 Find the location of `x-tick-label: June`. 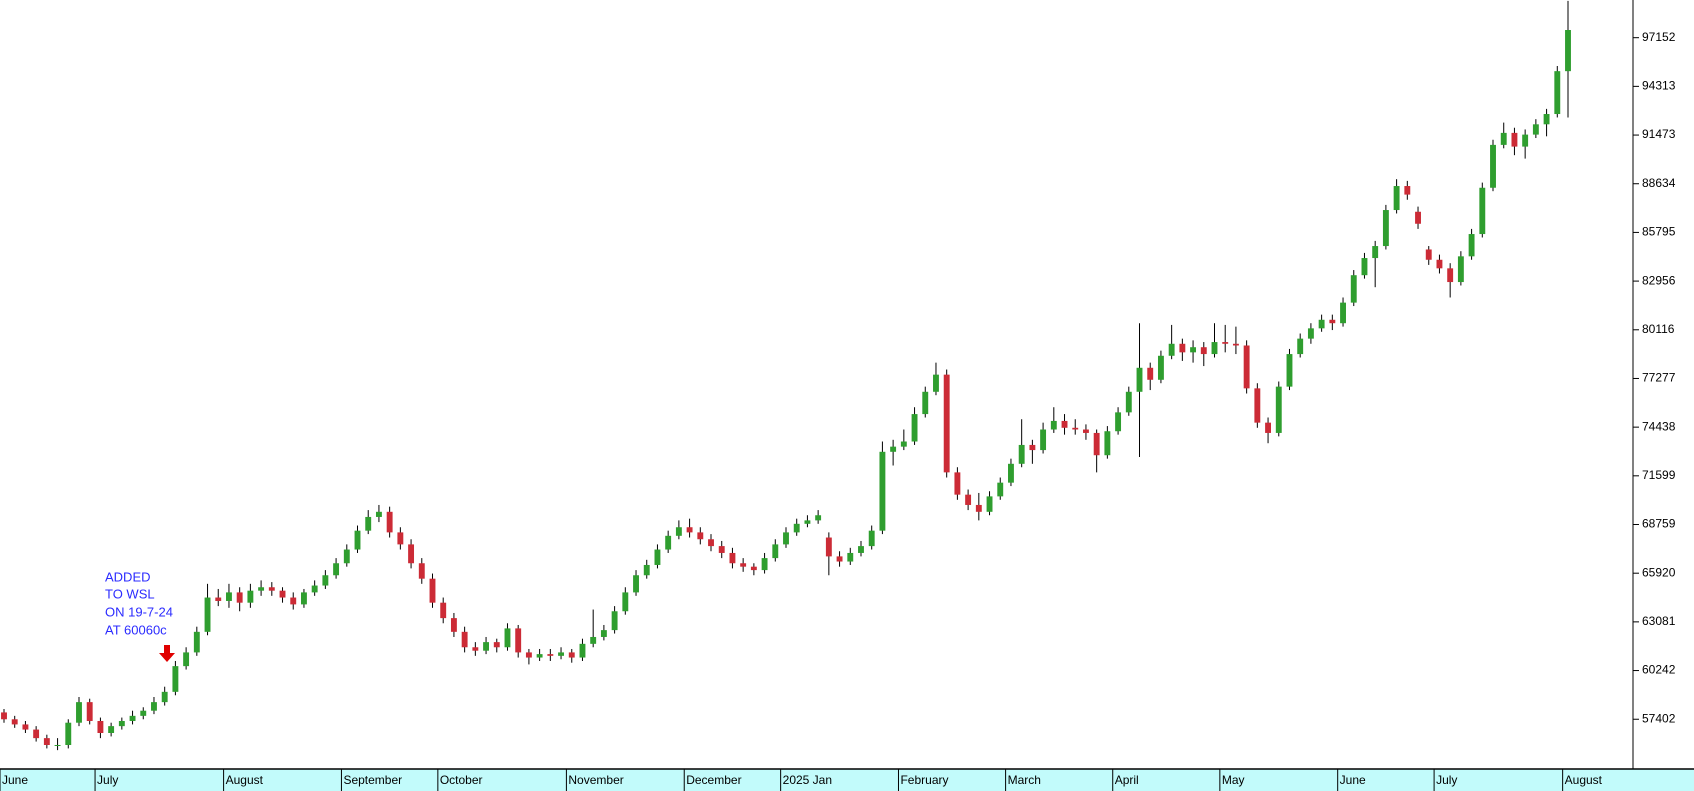

x-tick-label: June is located at coordinates (15, 780).